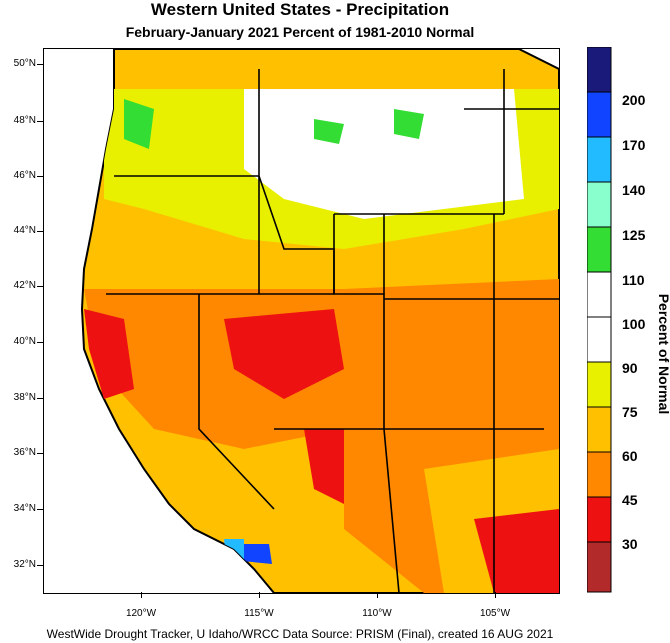 Image resolution: width=670 pixels, height=643 pixels. What do you see at coordinates (24, 508) in the screenshot?
I see `lat-label-34: 34°N` at bounding box center [24, 508].